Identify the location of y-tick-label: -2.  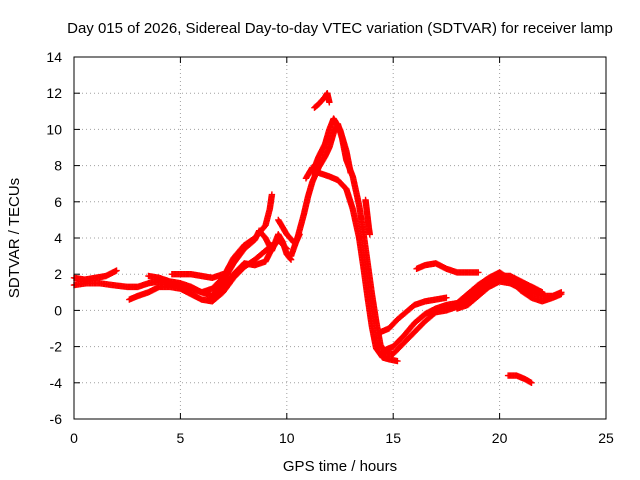
(56, 347).